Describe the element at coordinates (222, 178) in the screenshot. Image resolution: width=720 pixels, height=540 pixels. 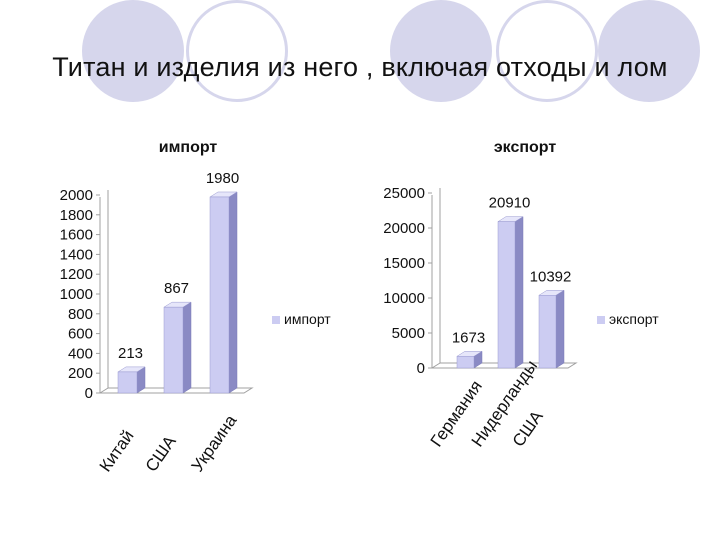
I see `data-label: 1980` at that location.